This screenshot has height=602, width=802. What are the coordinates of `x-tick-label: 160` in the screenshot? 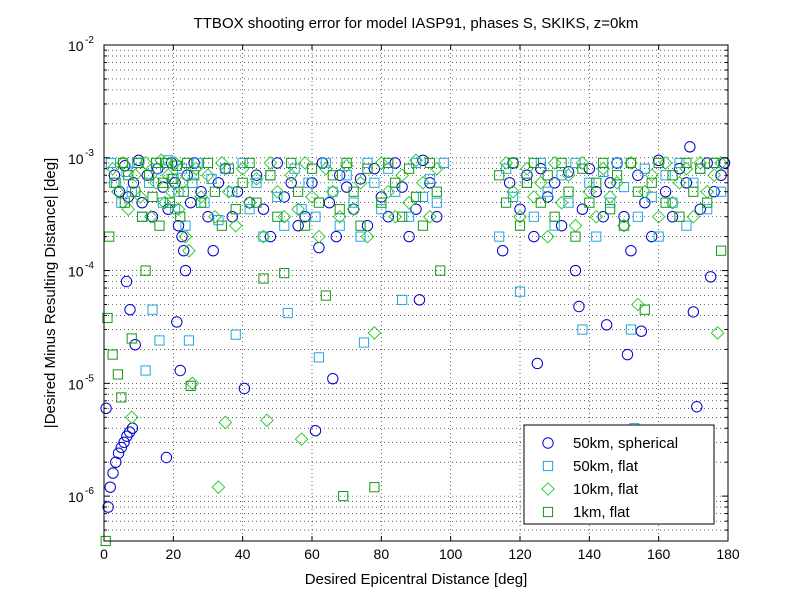 It's located at (659, 554).